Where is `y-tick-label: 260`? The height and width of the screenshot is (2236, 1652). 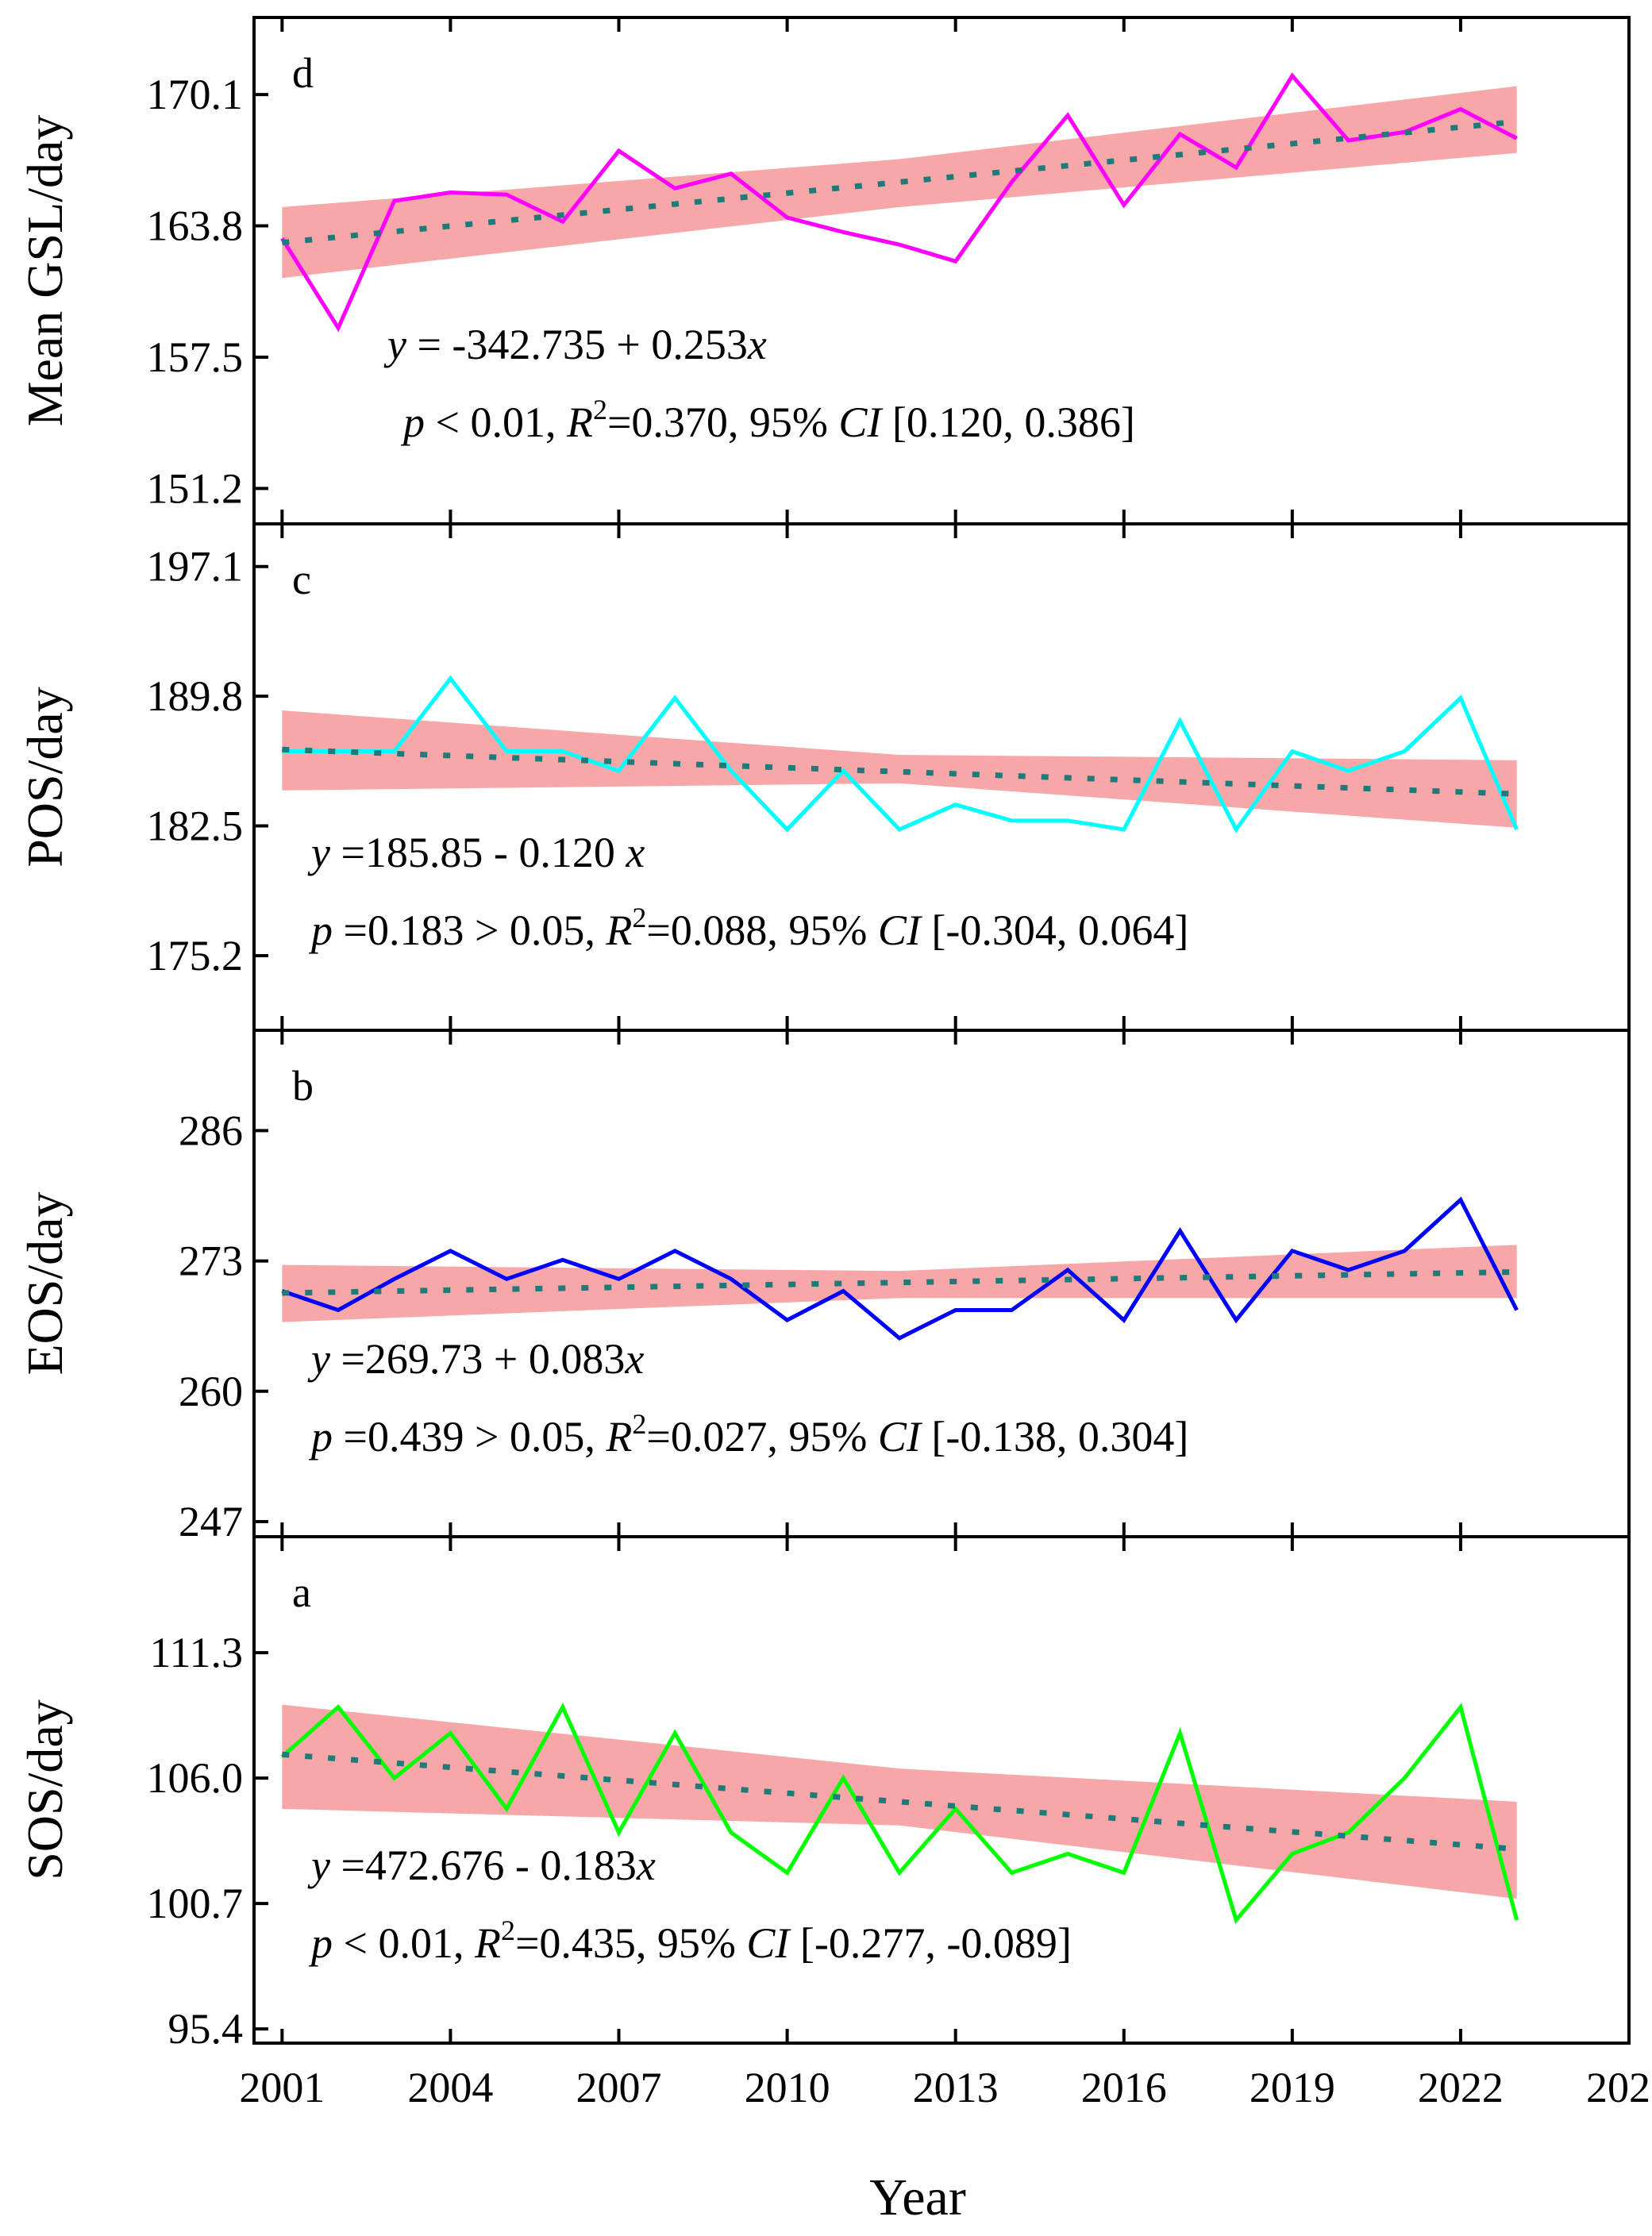 y-tick-label: 260 is located at coordinates (211, 1391).